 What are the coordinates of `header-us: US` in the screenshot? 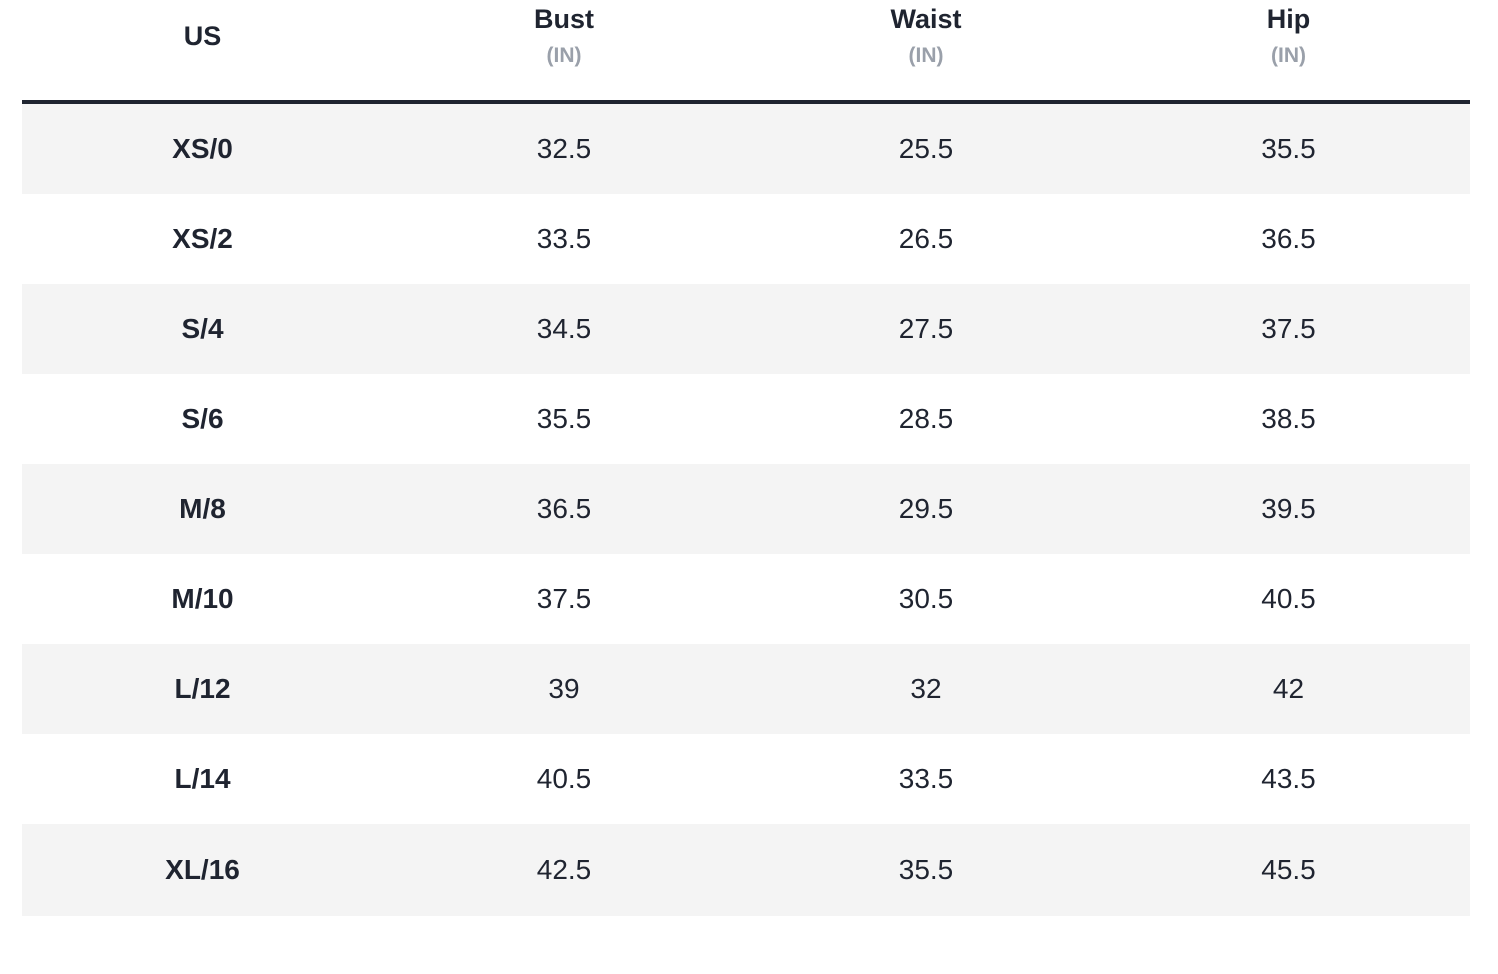 It's located at (202, 50).